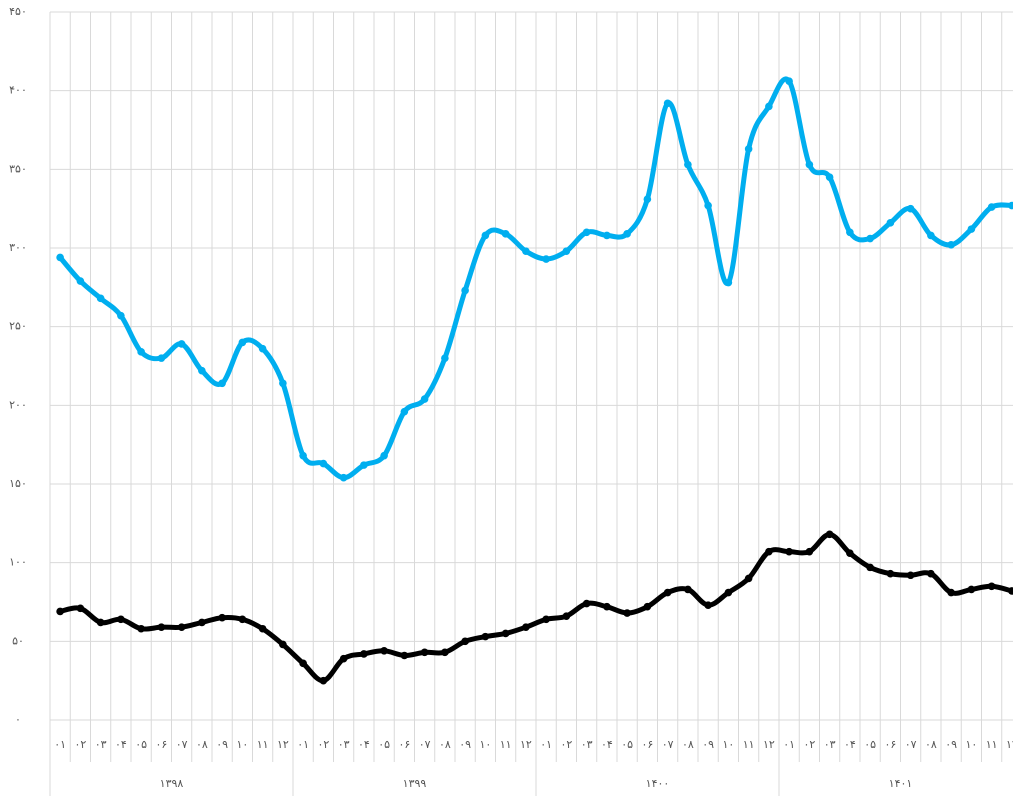 The image size is (1013, 796). I want to click on x-tick-label: ۰۳, so click(101, 744).